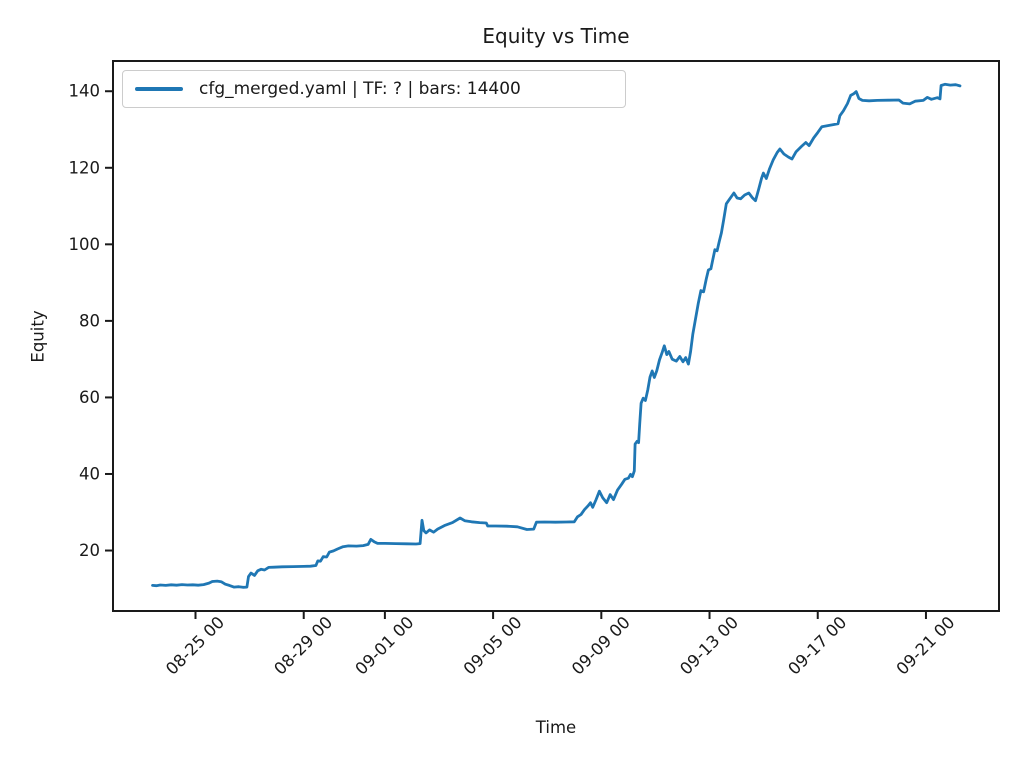 Image resolution: width=1024 pixels, height=768 pixels. Describe the element at coordinates (601, 646) in the screenshot. I see `x-tick-label: 09-09 00` at that location.